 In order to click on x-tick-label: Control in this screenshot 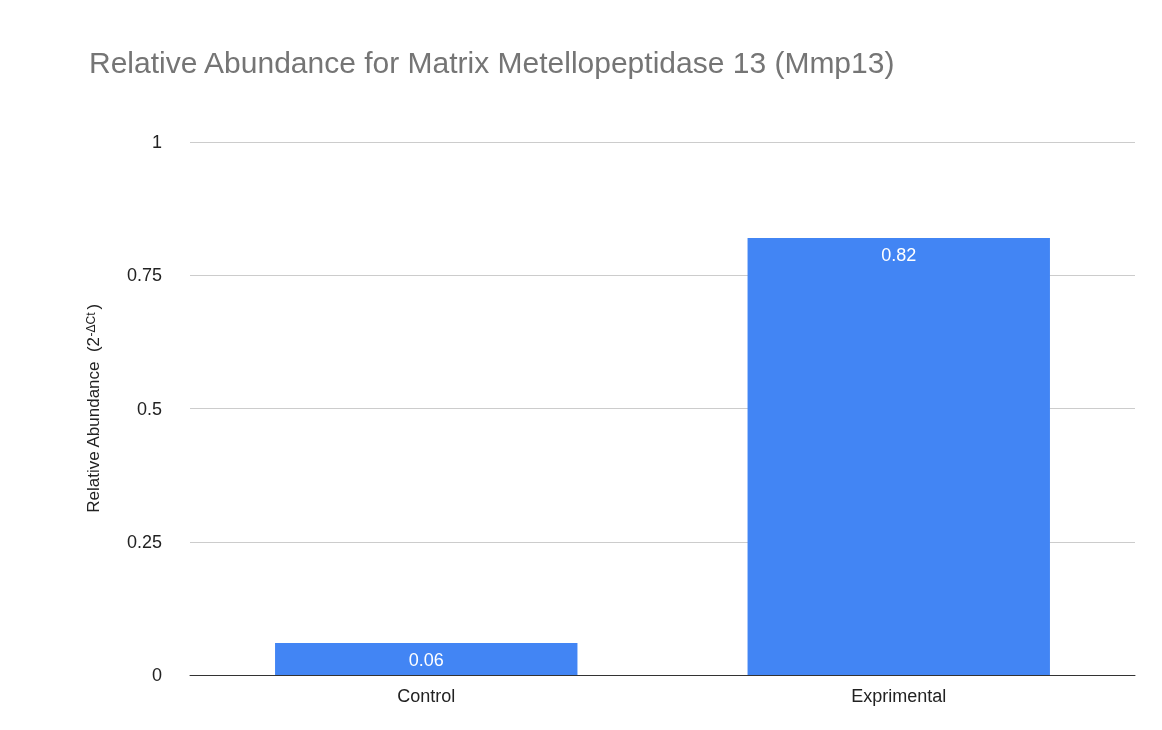, I will do `click(426, 696)`.